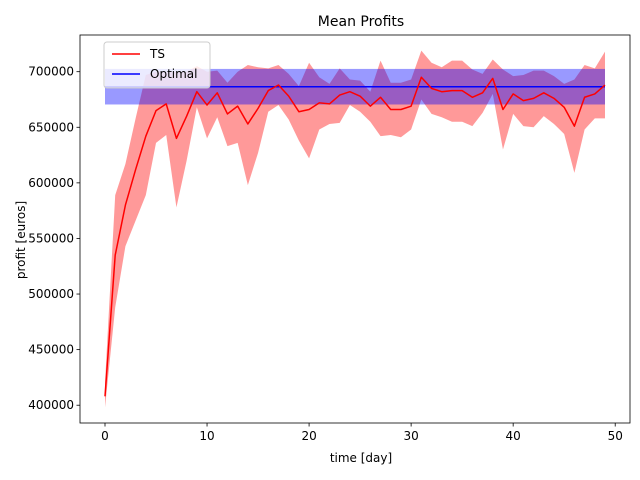 This screenshot has height=480, width=640. What do you see at coordinates (51, 294) in the screenshot?
I see `y-tick-label: 500000` at bounding box center [51, 294].